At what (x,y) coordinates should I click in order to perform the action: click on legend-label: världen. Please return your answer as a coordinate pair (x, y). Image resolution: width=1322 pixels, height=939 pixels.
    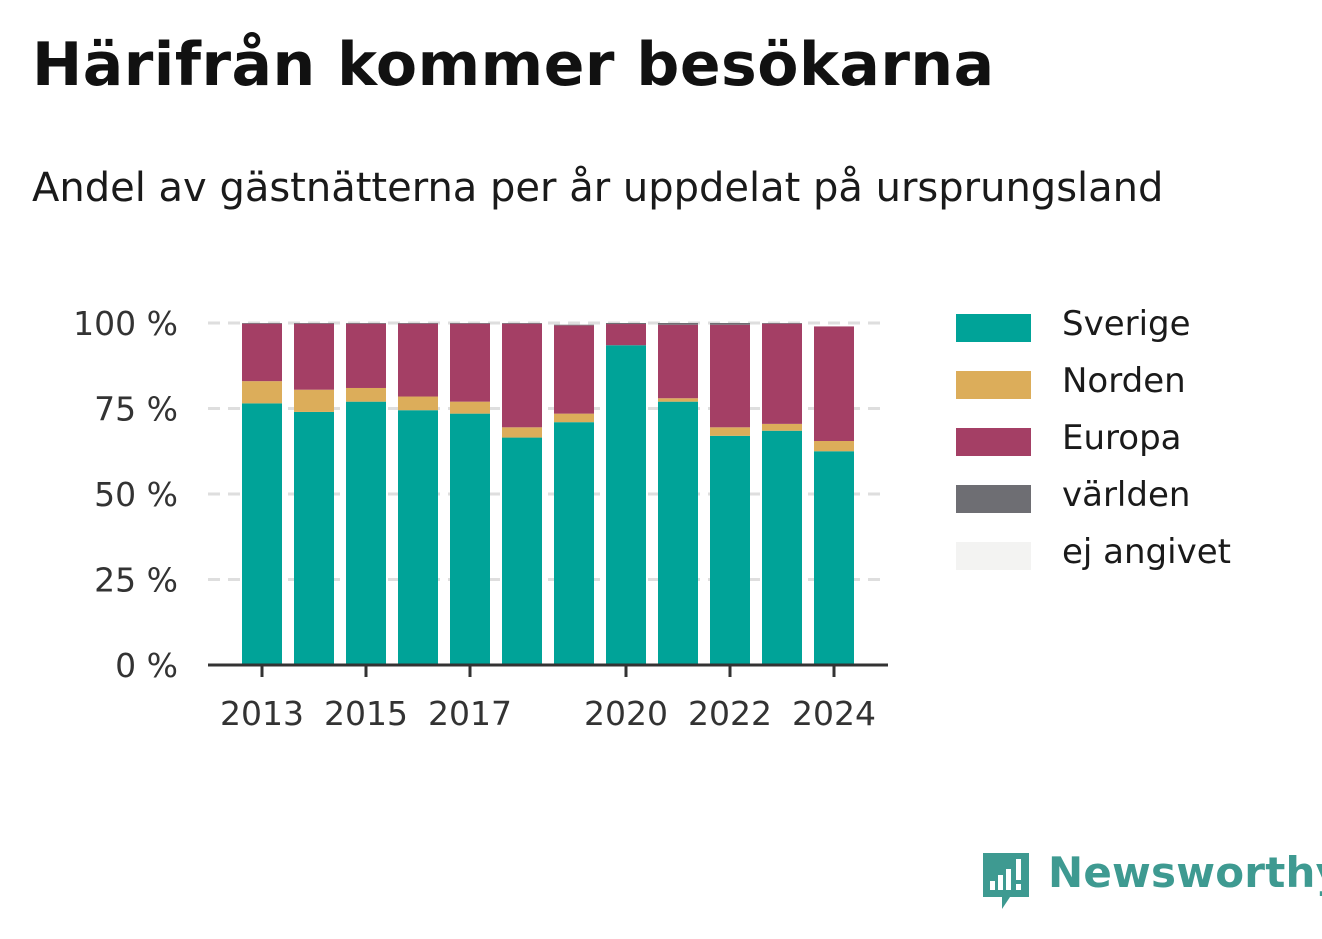
    Looking at the image, I should click on (1126, 495).